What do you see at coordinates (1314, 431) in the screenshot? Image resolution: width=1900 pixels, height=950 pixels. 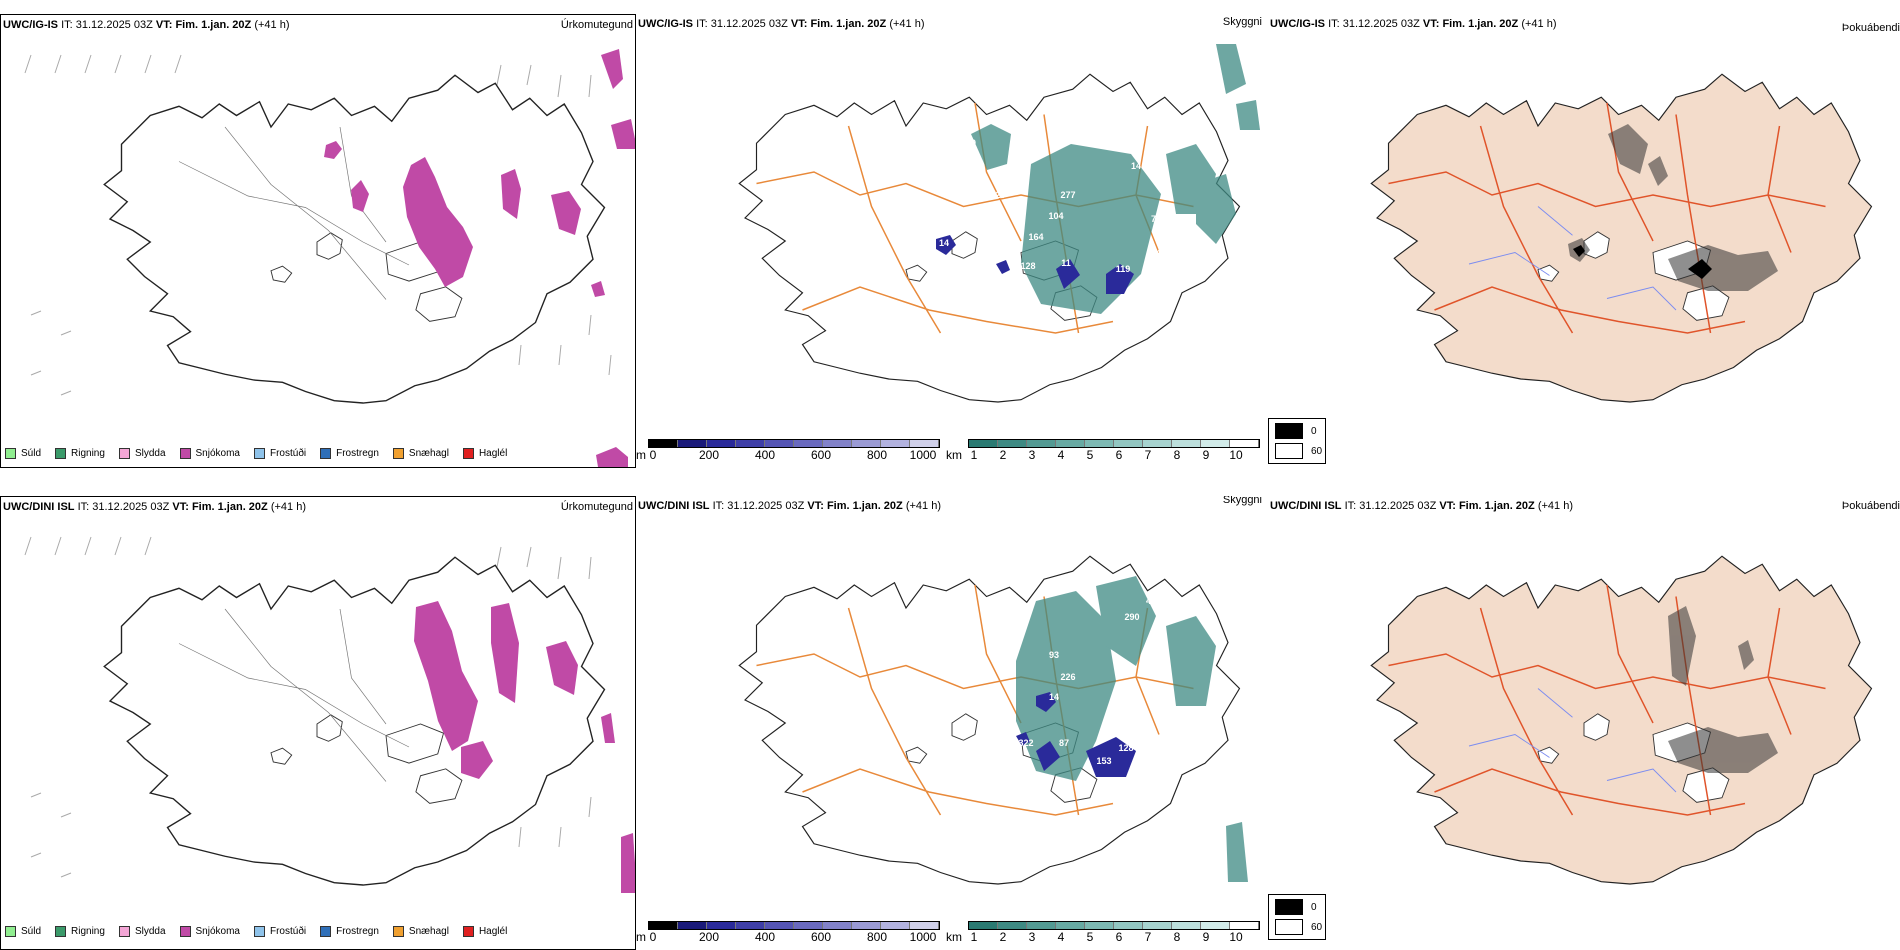 I see `legend-label: 0` at bounding box center [1314, 431].